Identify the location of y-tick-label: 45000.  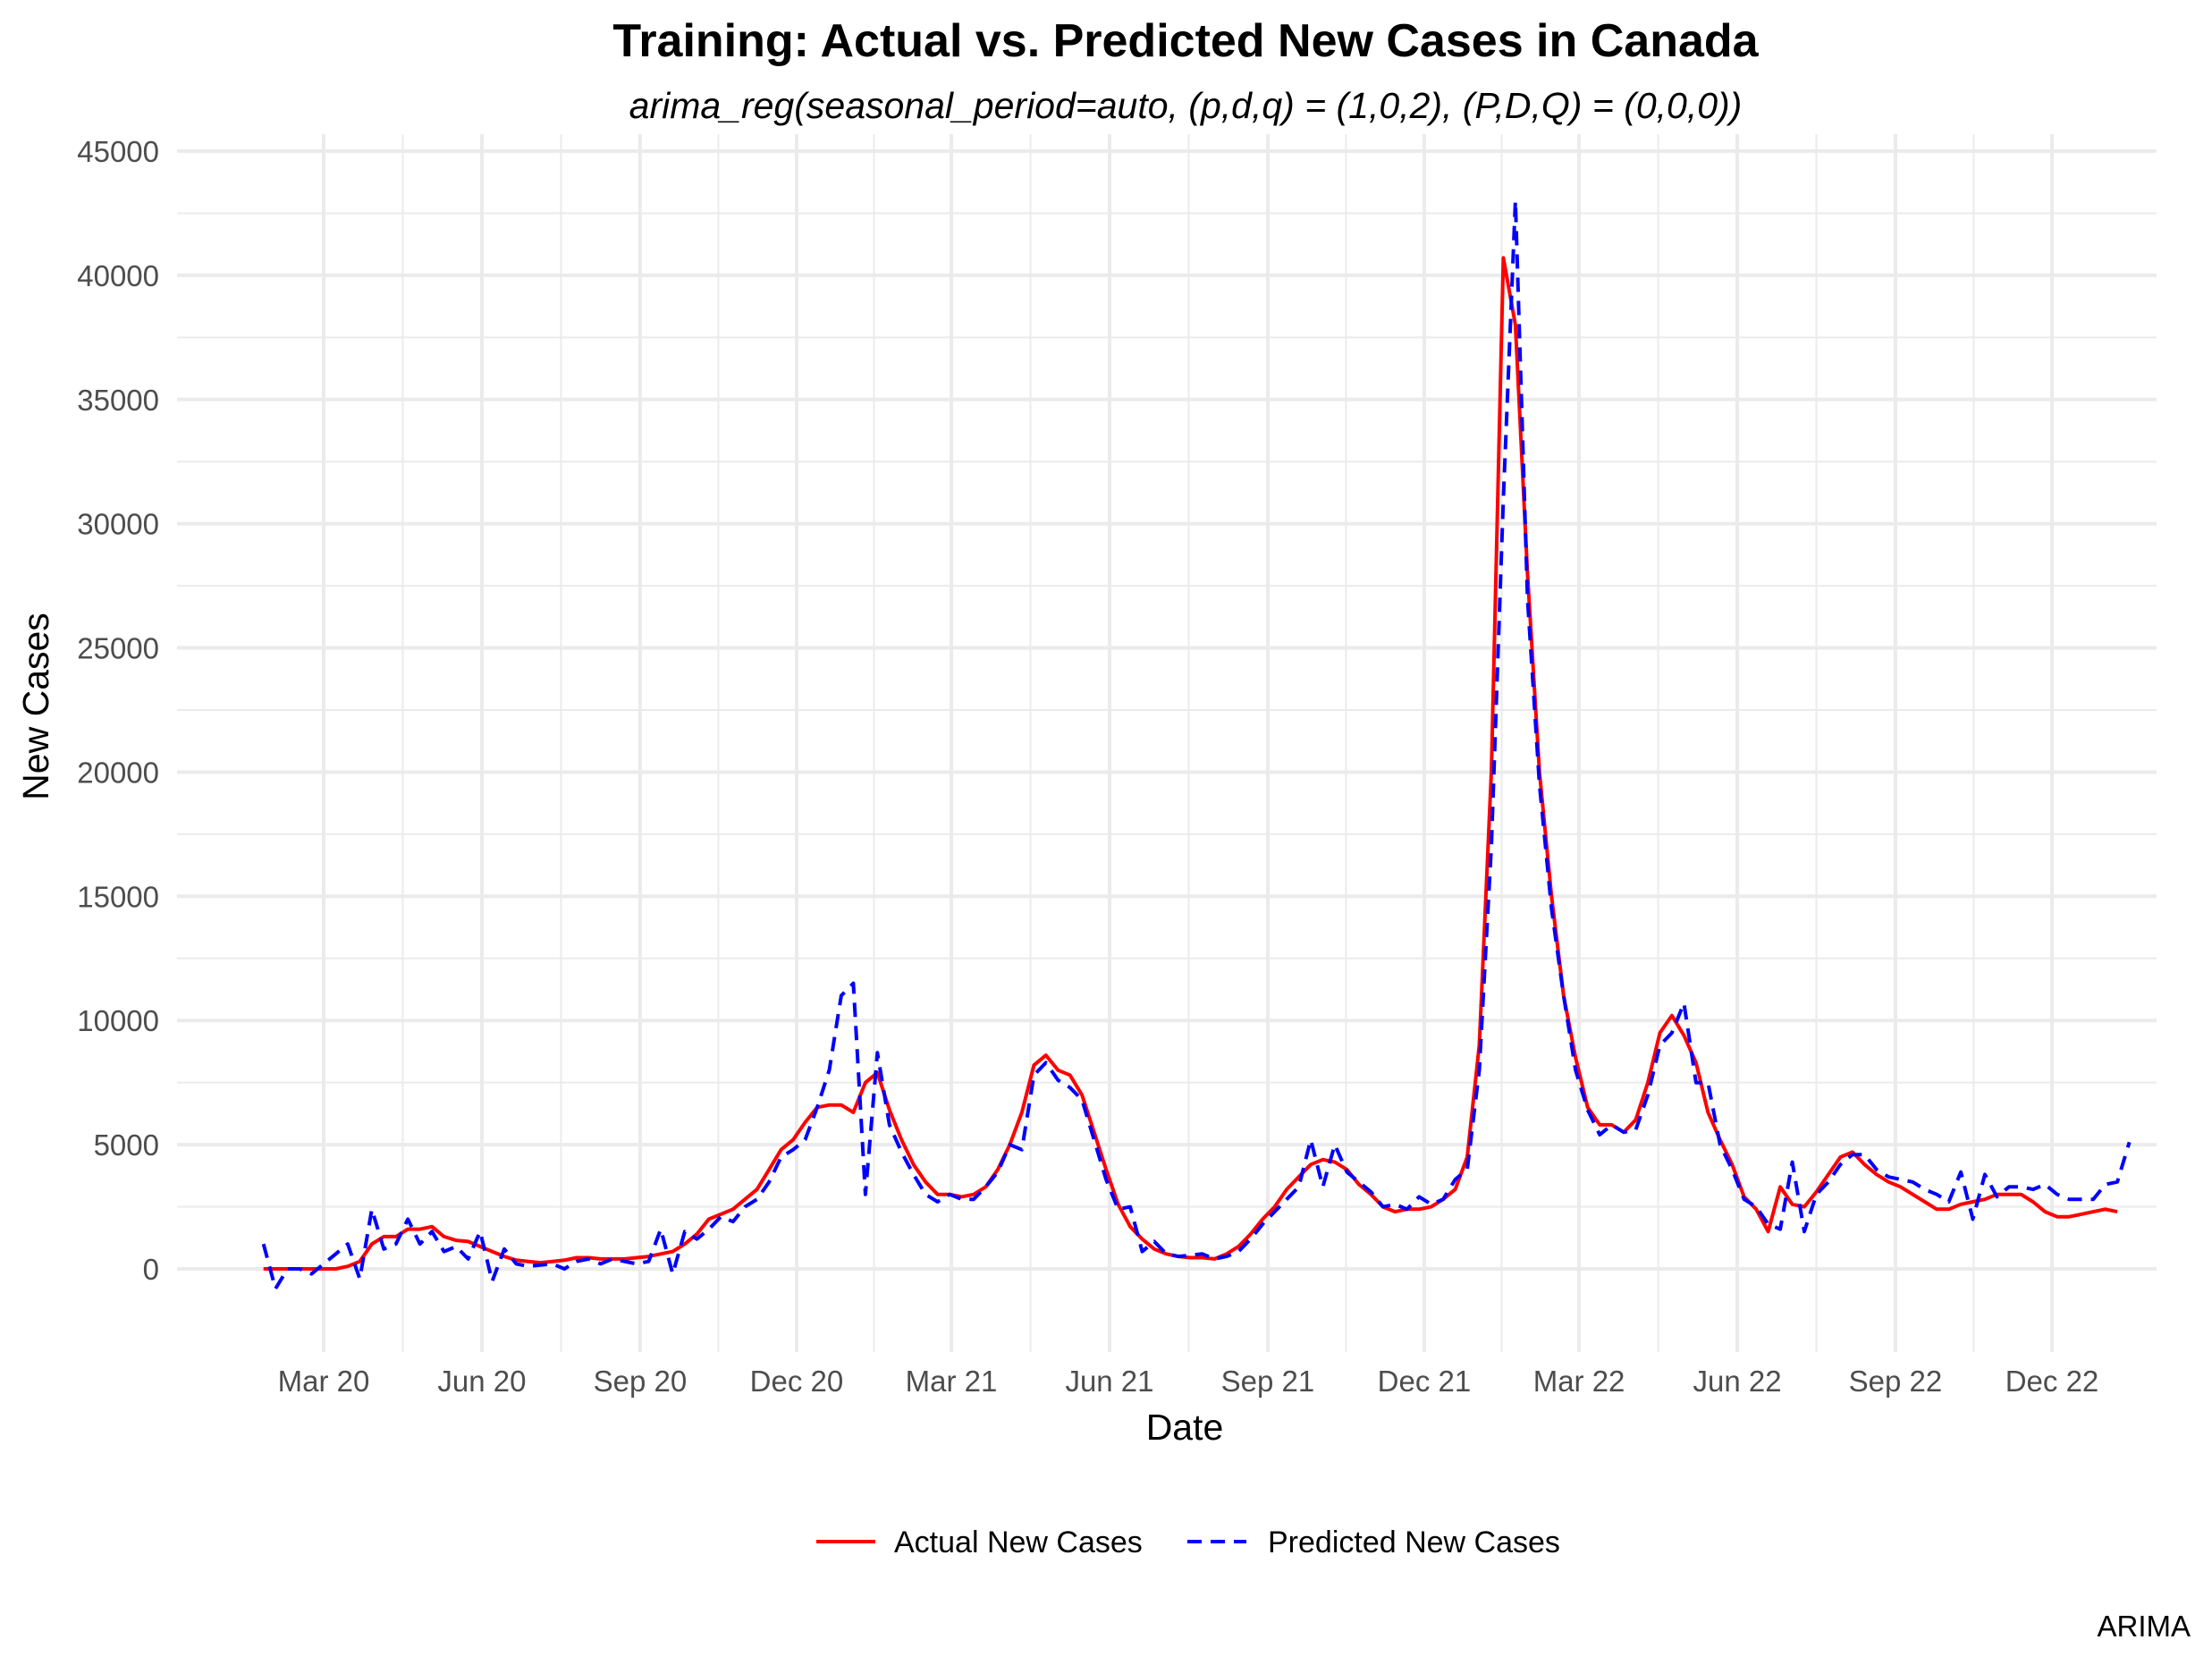
(118, 151).